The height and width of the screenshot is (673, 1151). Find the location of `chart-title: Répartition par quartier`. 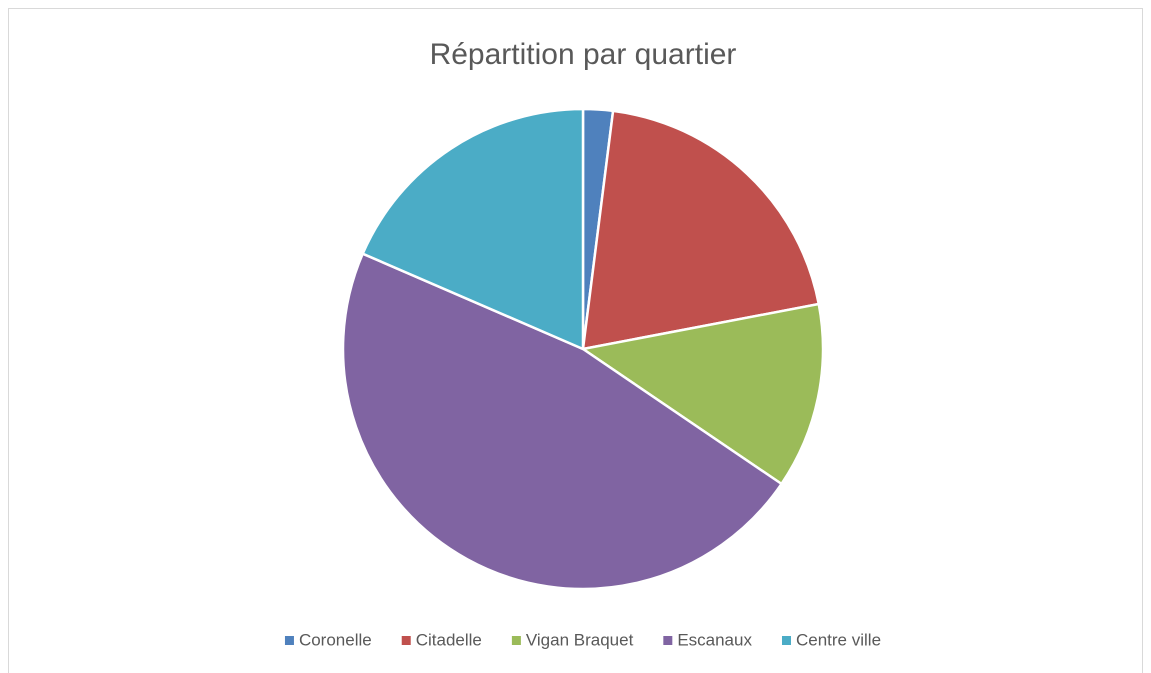

chart-title: Répartition par quartier is located at coordinates (583, 54).